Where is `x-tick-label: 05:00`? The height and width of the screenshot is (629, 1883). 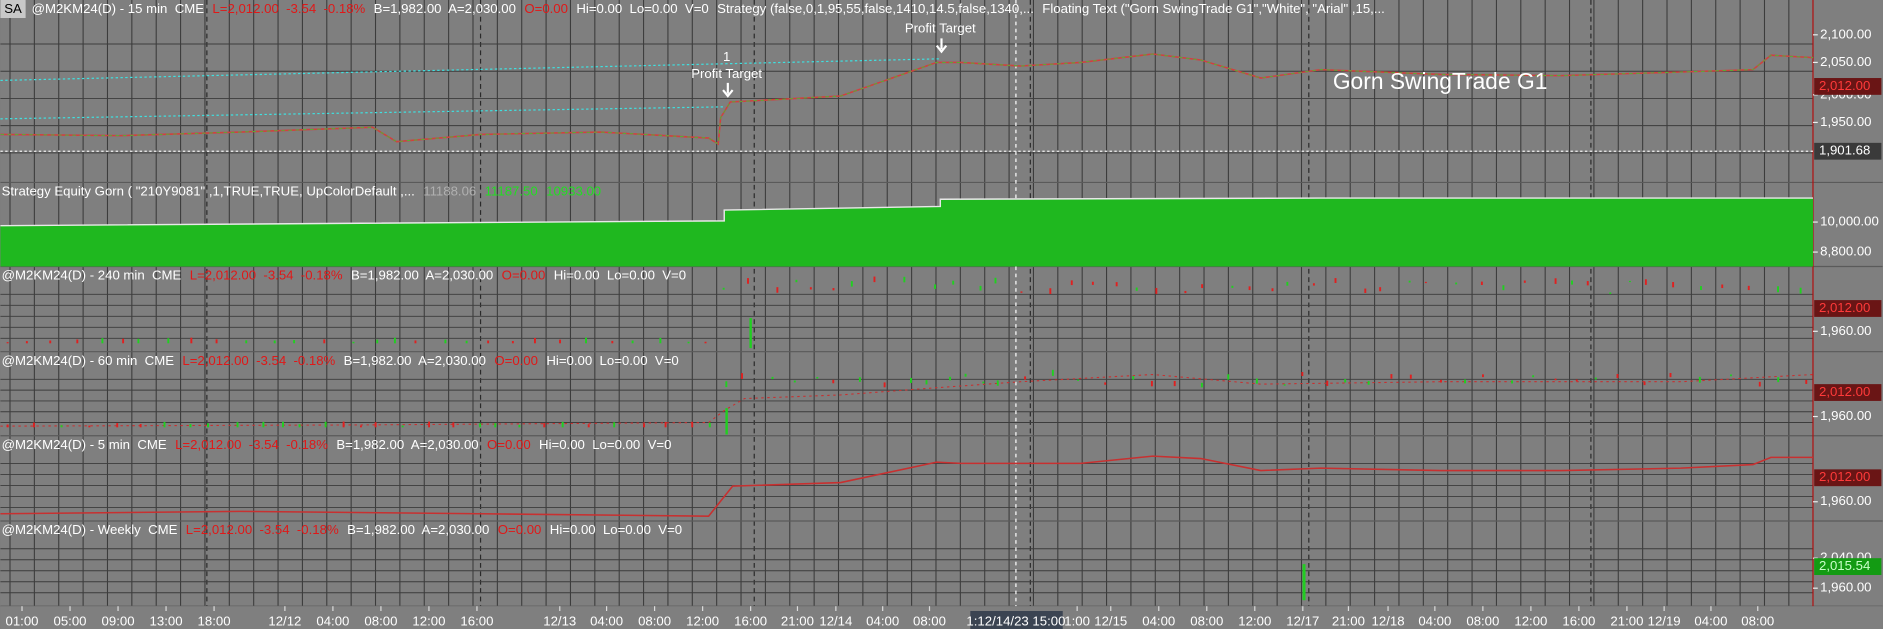
x-tick-label: 05:00 is located at coordinates (70, 620).